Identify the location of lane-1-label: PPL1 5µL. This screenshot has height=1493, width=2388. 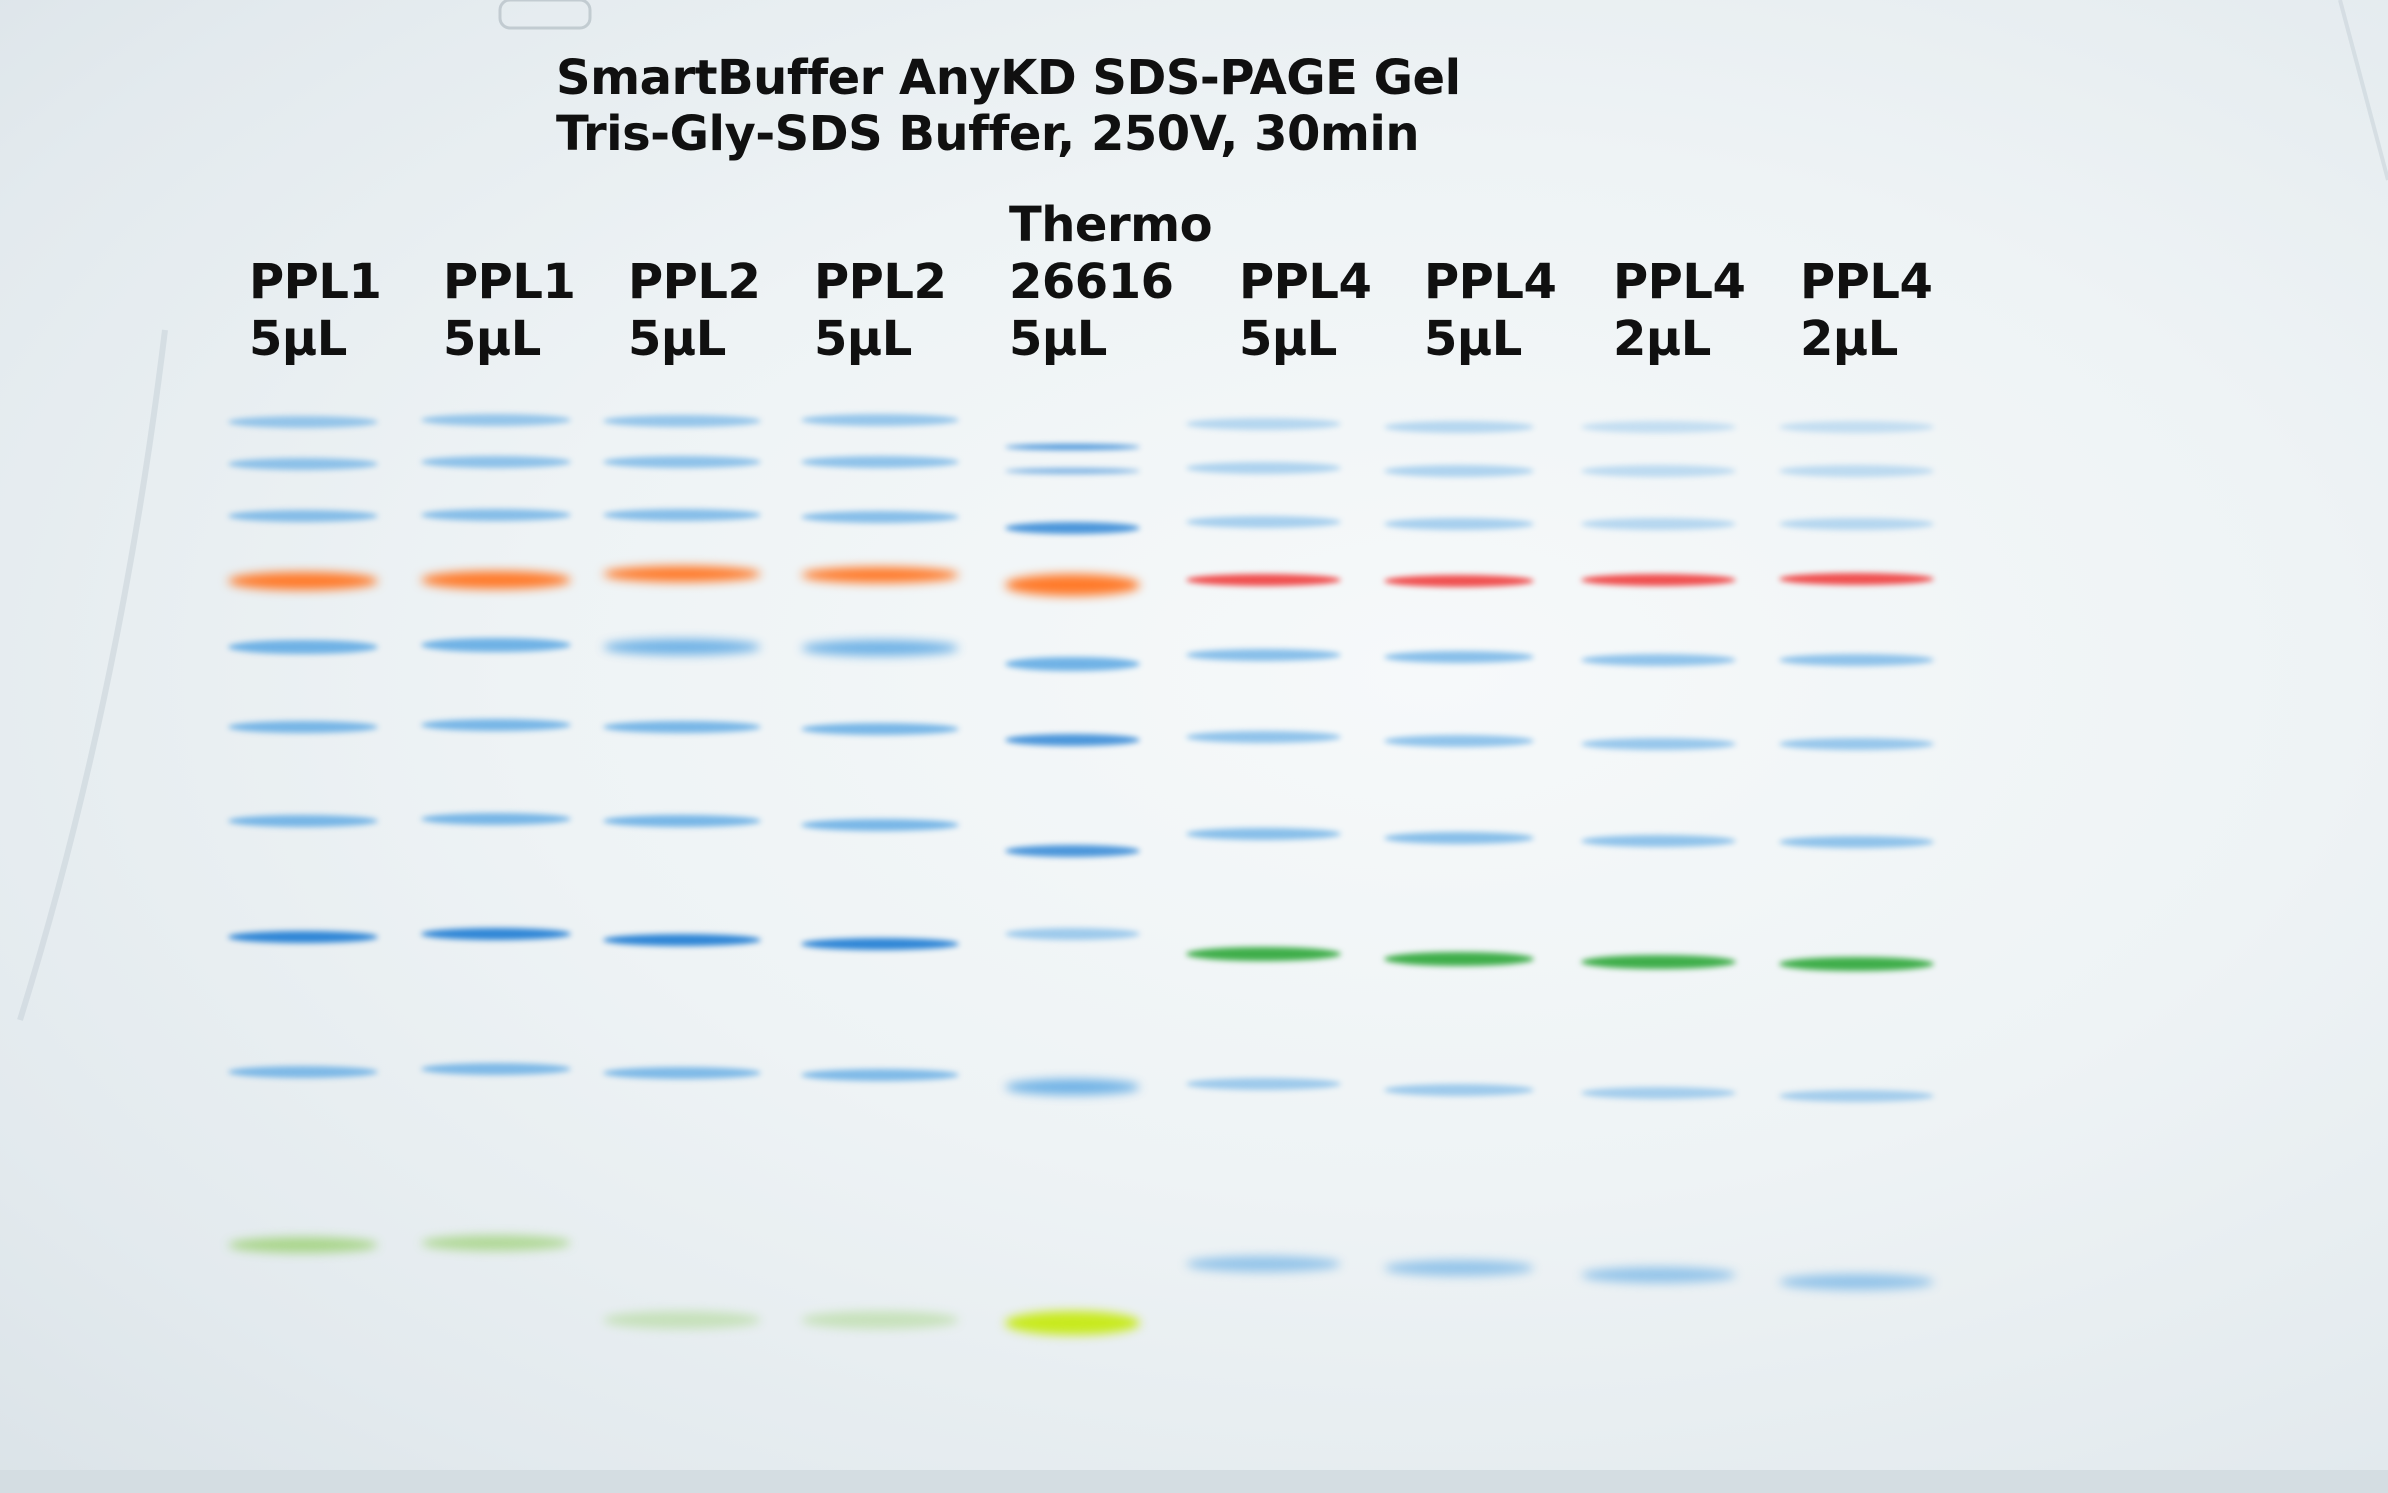
(315, 311).